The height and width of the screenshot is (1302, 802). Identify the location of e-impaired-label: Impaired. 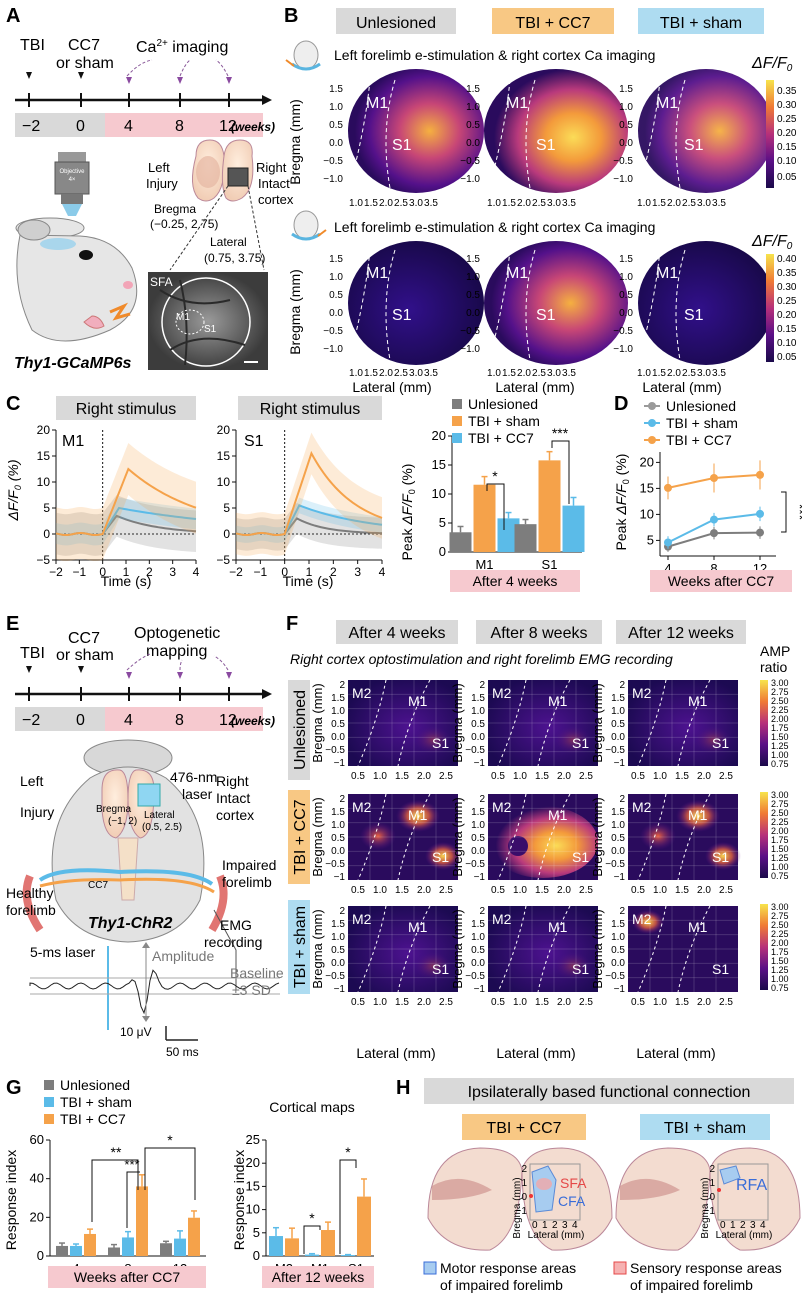
(249, 865).